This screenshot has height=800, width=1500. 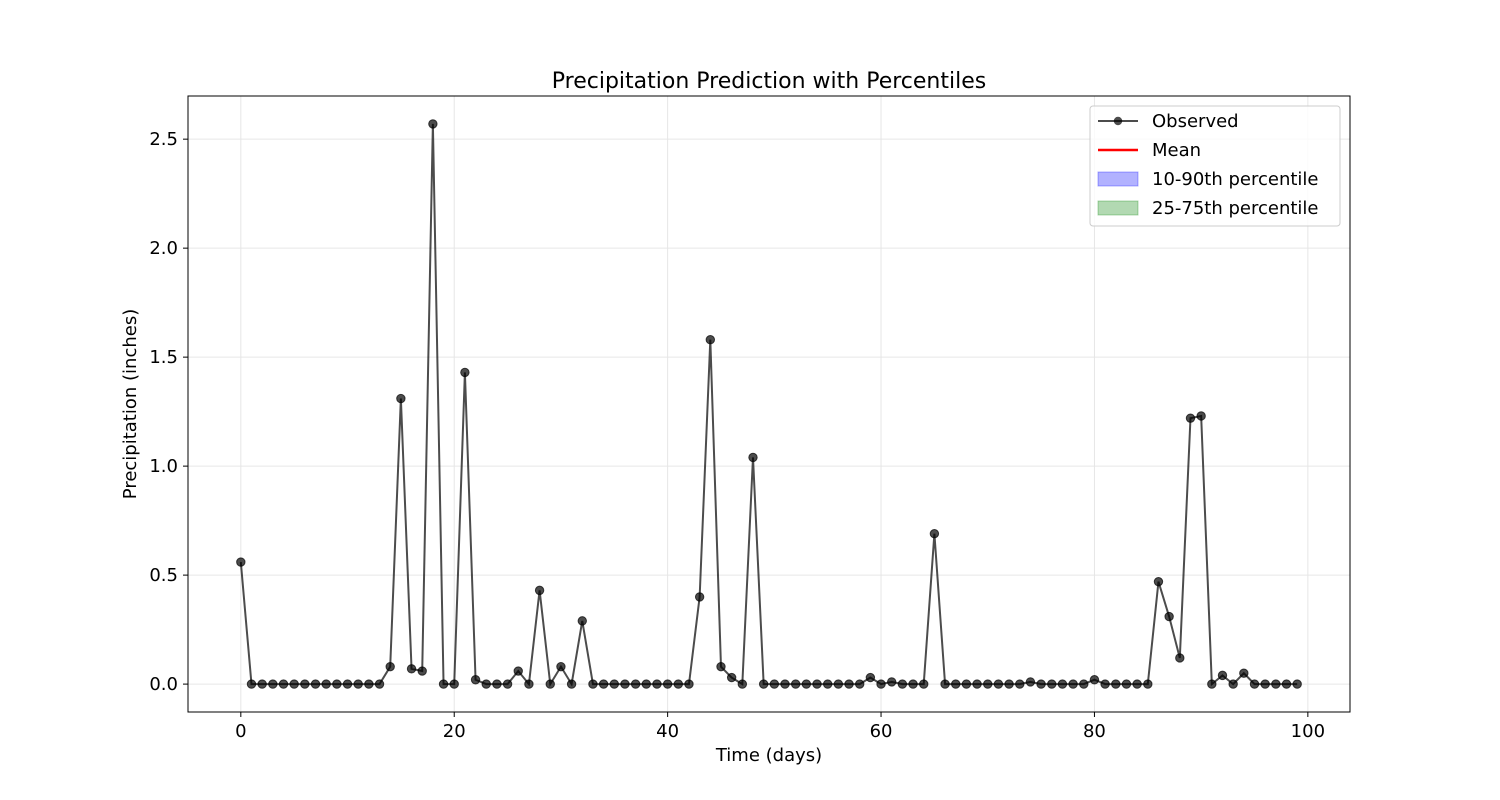 What do you see at coordinates (1215, 166) in the screenshot?
I see `legend-box` at bounding box center [1215, 166].